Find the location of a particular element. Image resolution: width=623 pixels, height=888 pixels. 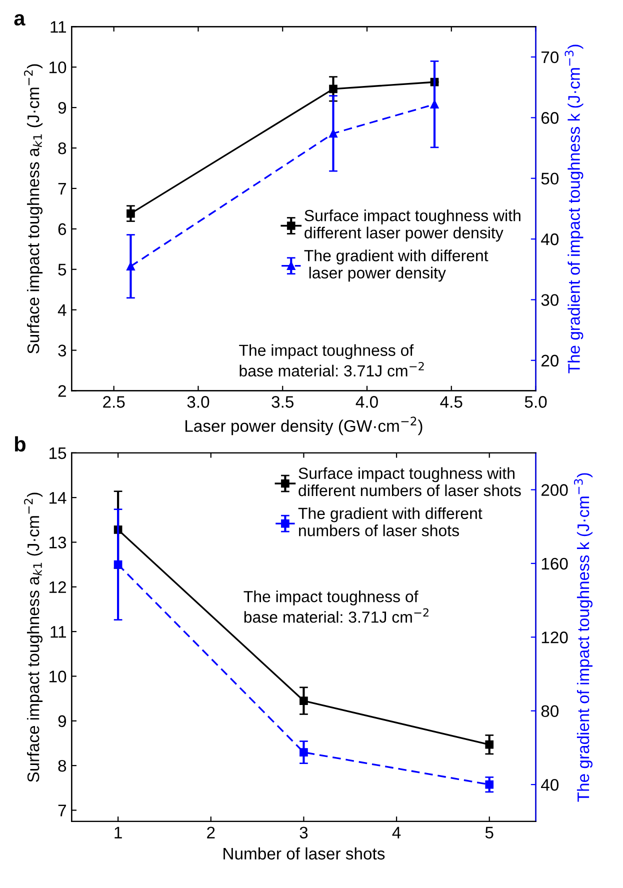

x-axis-title: Laser power density (GW·cm$^{−2}$) is located at coordinates (303, 426).